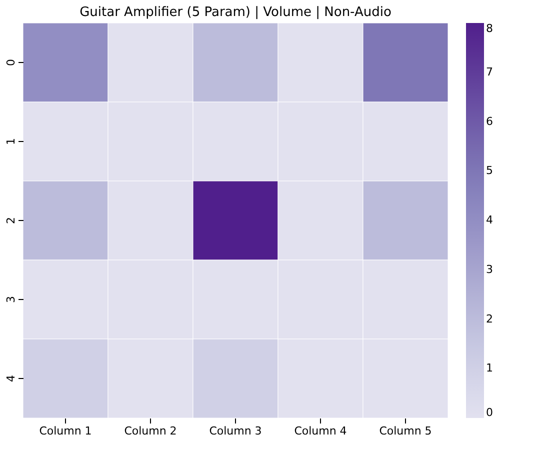  What do you see at coordinates (11, 220) in the screenshot?
I see `y-tick-label: 2` at bounding box center [11, 220].